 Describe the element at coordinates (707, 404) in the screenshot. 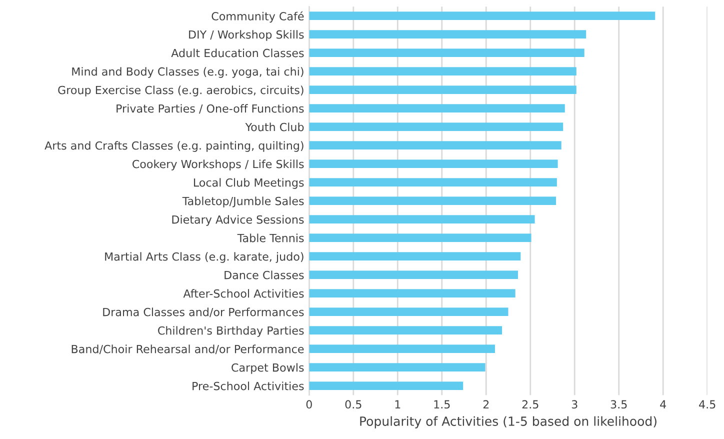

I see `x-tick-label: 4.5` at that location.